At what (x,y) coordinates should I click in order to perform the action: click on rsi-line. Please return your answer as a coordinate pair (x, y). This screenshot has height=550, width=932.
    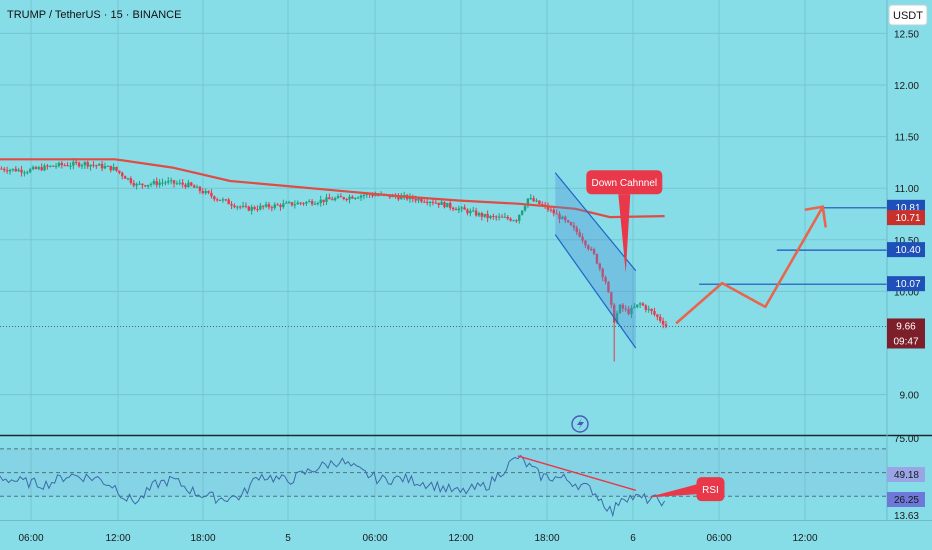
    Looking at the image, I should click on (333, 486).